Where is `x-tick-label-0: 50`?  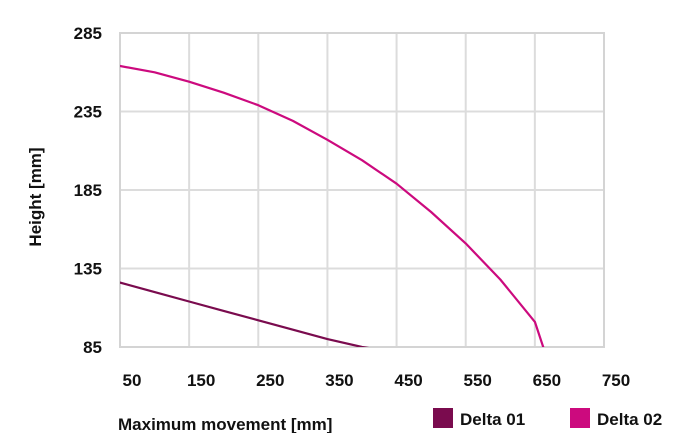 x-tick-label-0: 50 is located at coordinates (132, 380).